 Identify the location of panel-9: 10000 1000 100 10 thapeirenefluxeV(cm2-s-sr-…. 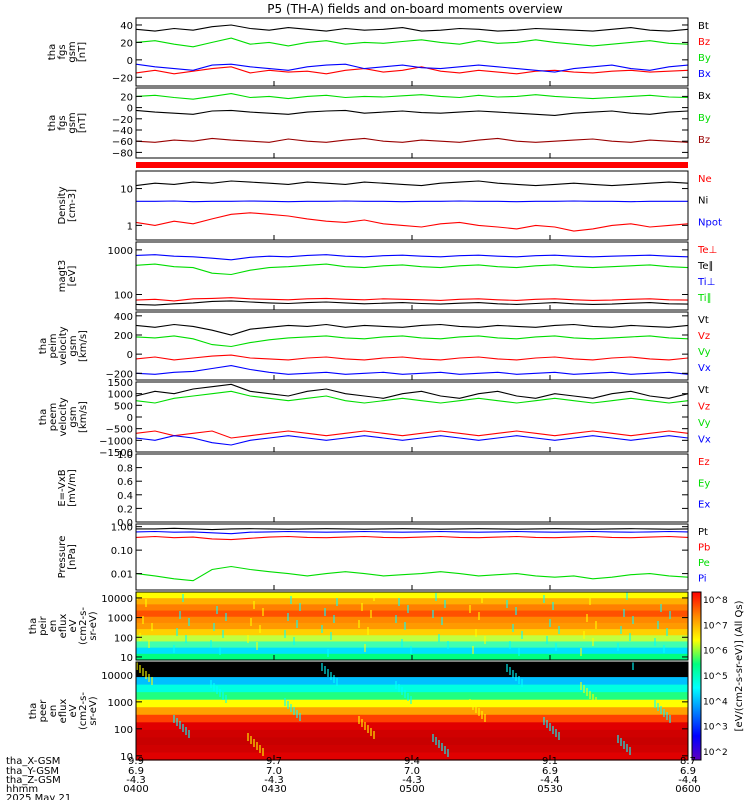
(358, 627).